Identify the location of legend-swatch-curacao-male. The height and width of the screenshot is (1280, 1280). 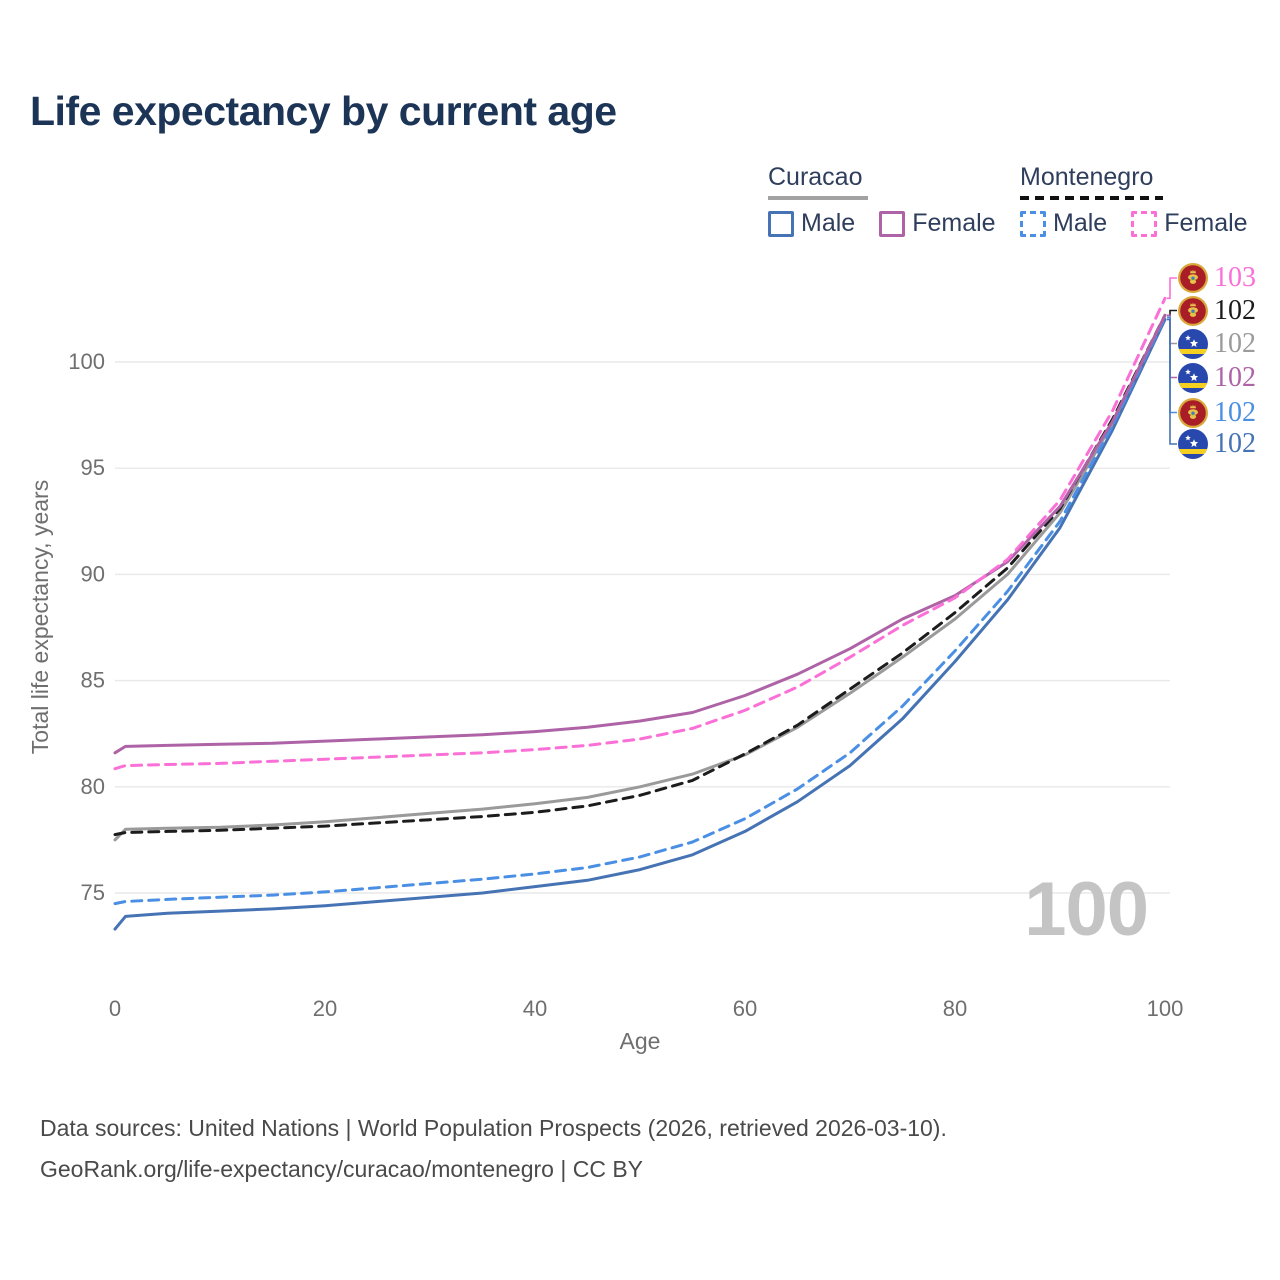
(781, 223).